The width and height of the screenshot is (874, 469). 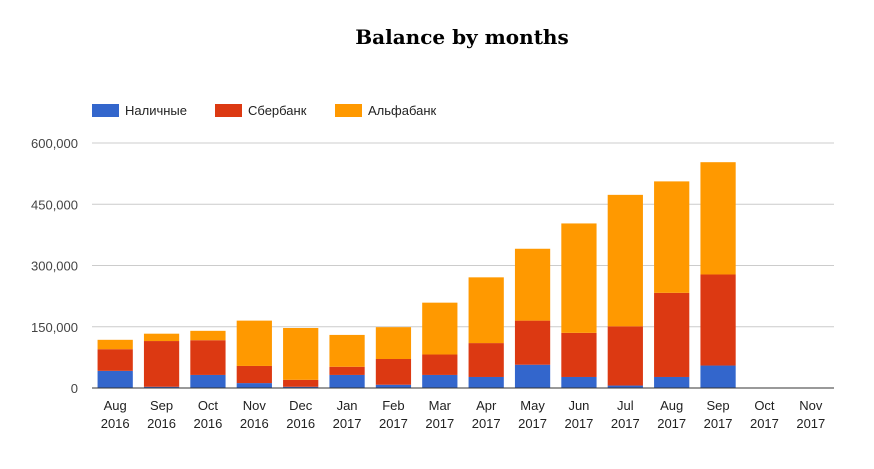 I want to click on x-tick-label: Nov 2017, so click(x=810, y=414).